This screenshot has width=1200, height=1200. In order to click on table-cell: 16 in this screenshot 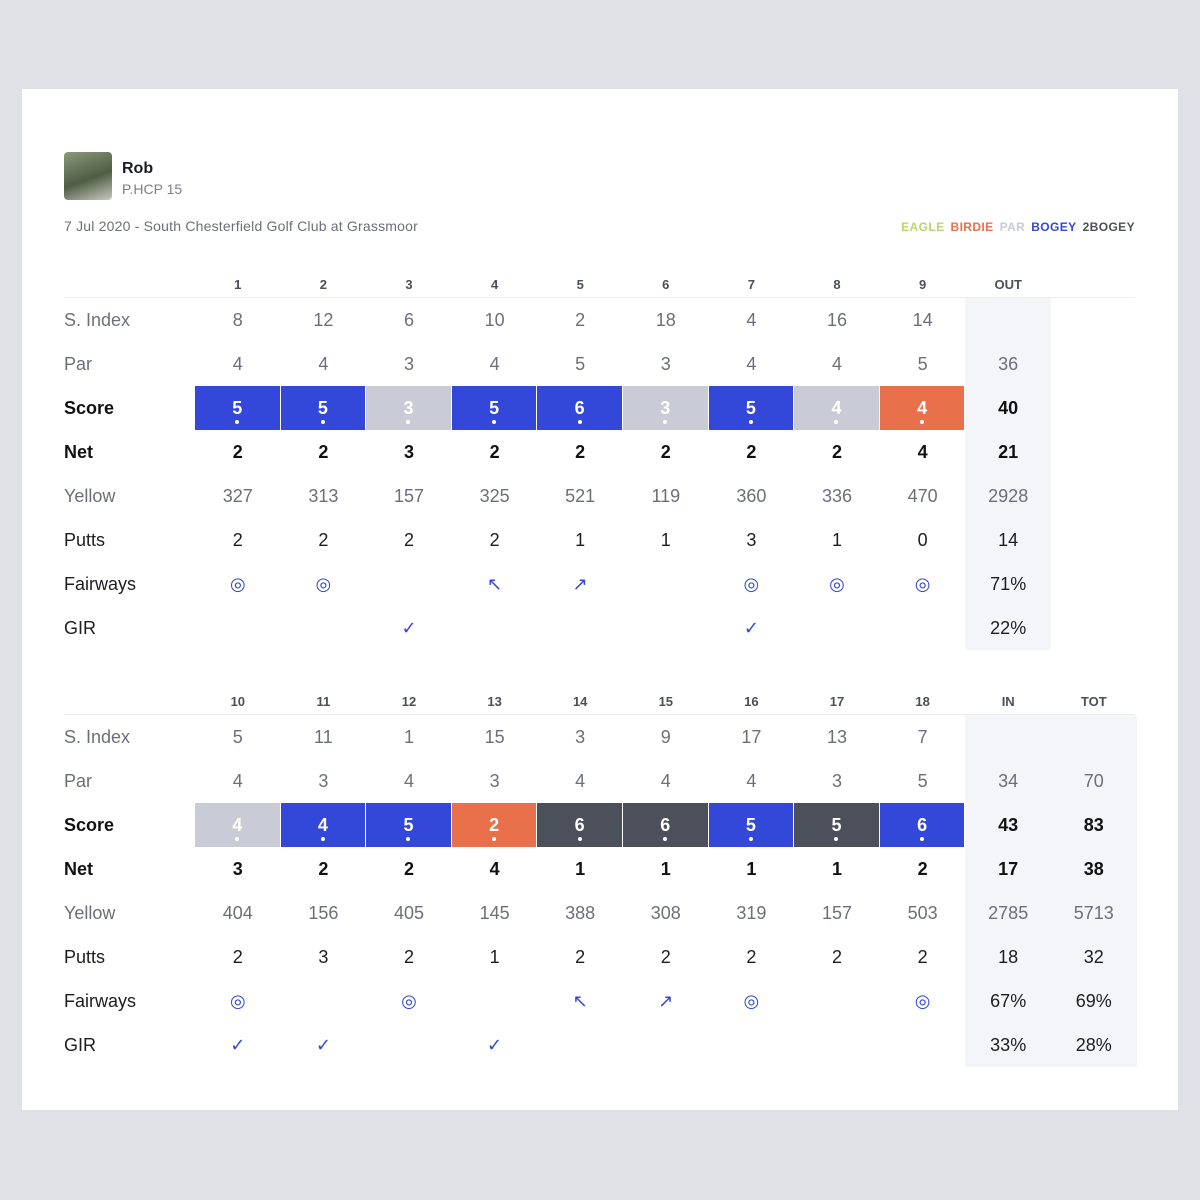, I will do `click(836, 319)`.